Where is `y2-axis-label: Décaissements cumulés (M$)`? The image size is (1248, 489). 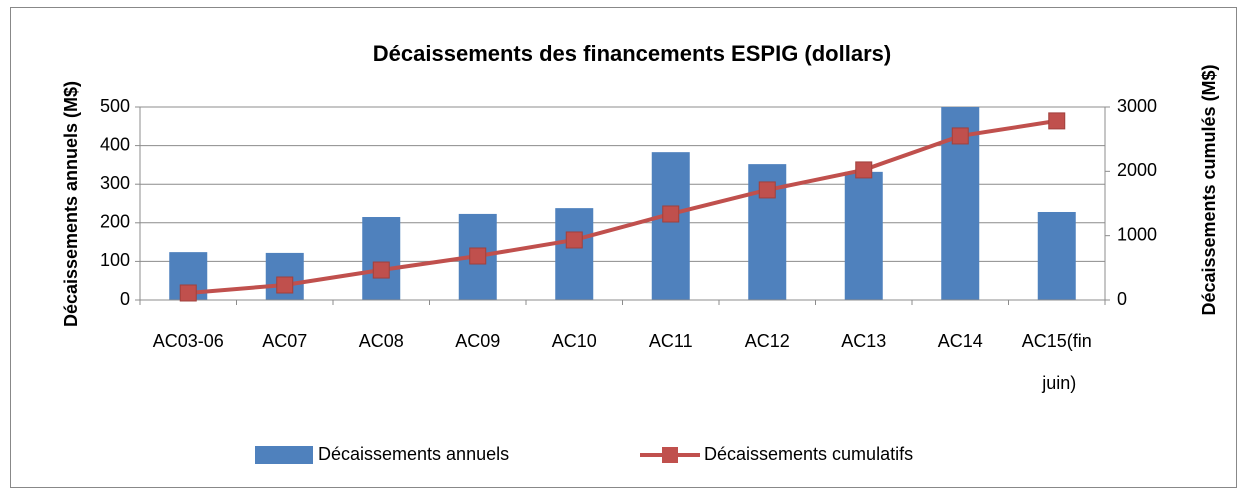 y2-axis-label: Décaissements cumulés (M$) is located at coordinates (1209, 189).